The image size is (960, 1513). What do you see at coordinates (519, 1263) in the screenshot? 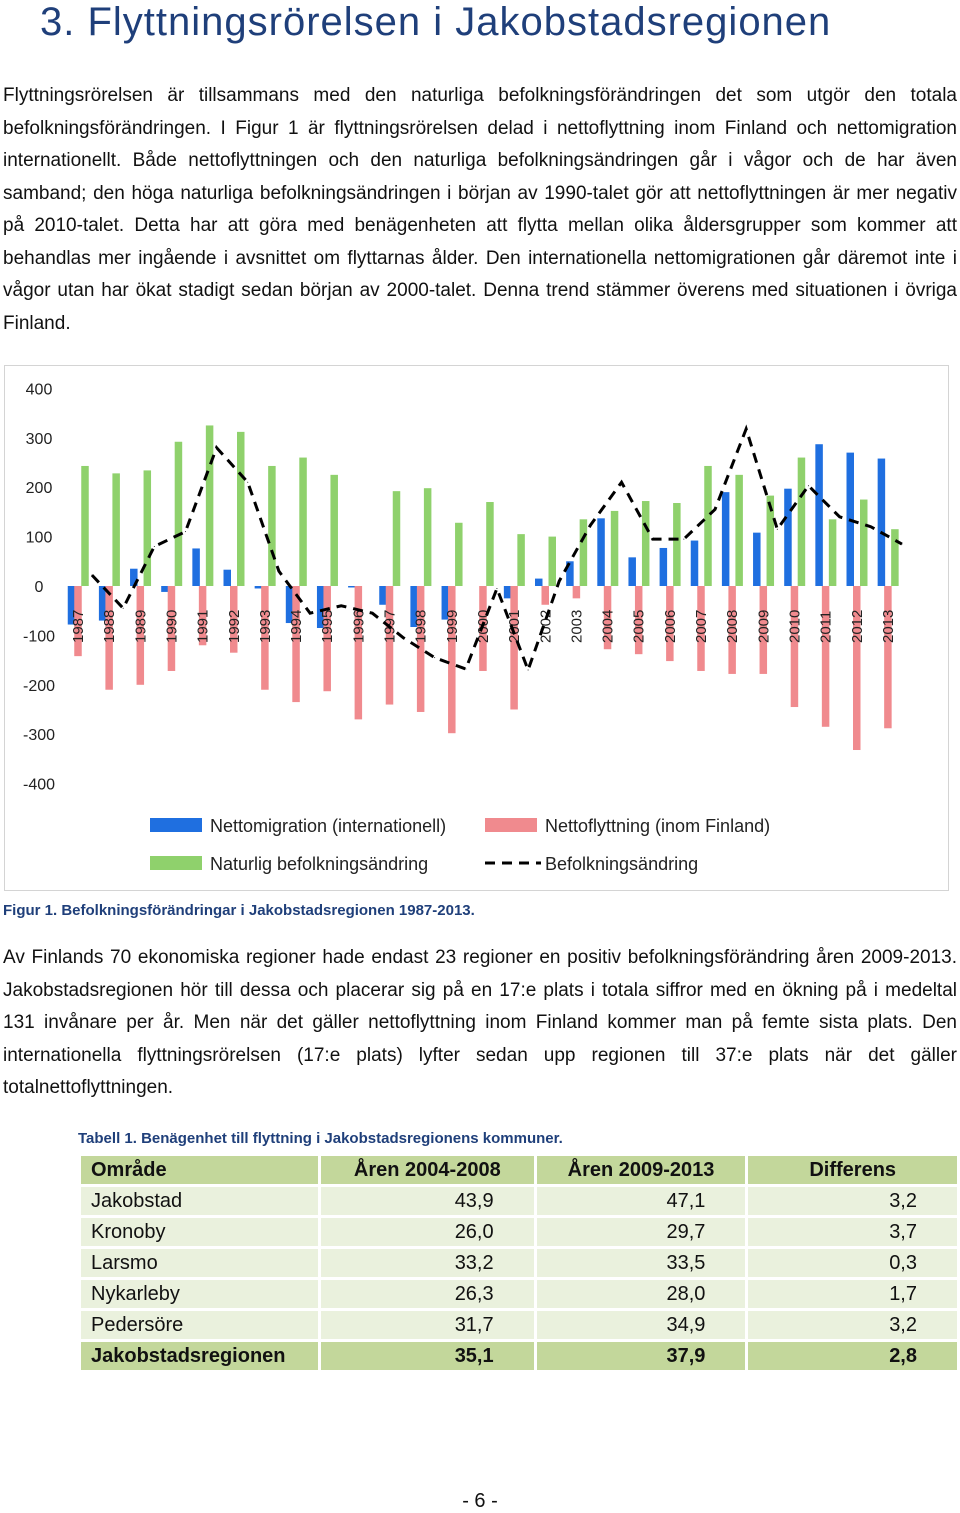
I see `table-row: Larsmo 33,2 33,5 0,3` at bounding box center [519, 1263].